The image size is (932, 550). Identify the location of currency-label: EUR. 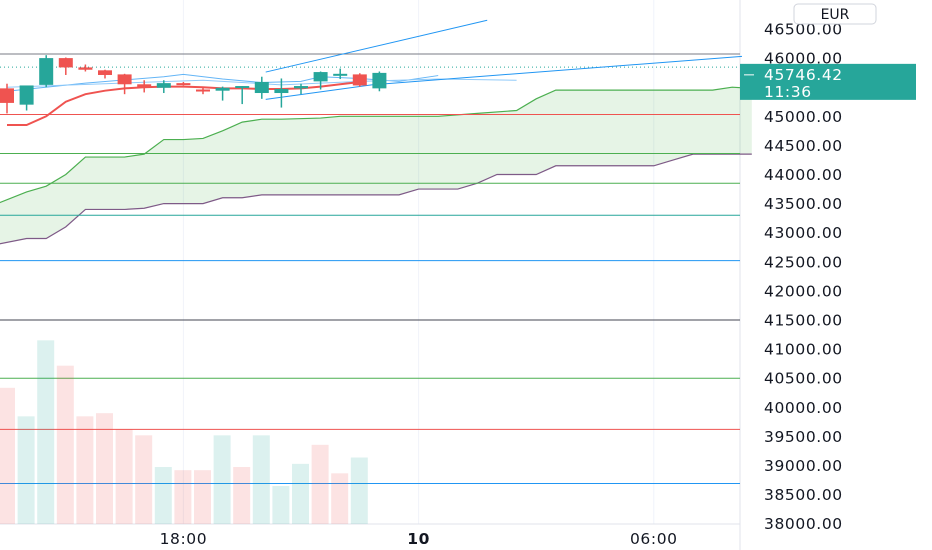
(835, 15).